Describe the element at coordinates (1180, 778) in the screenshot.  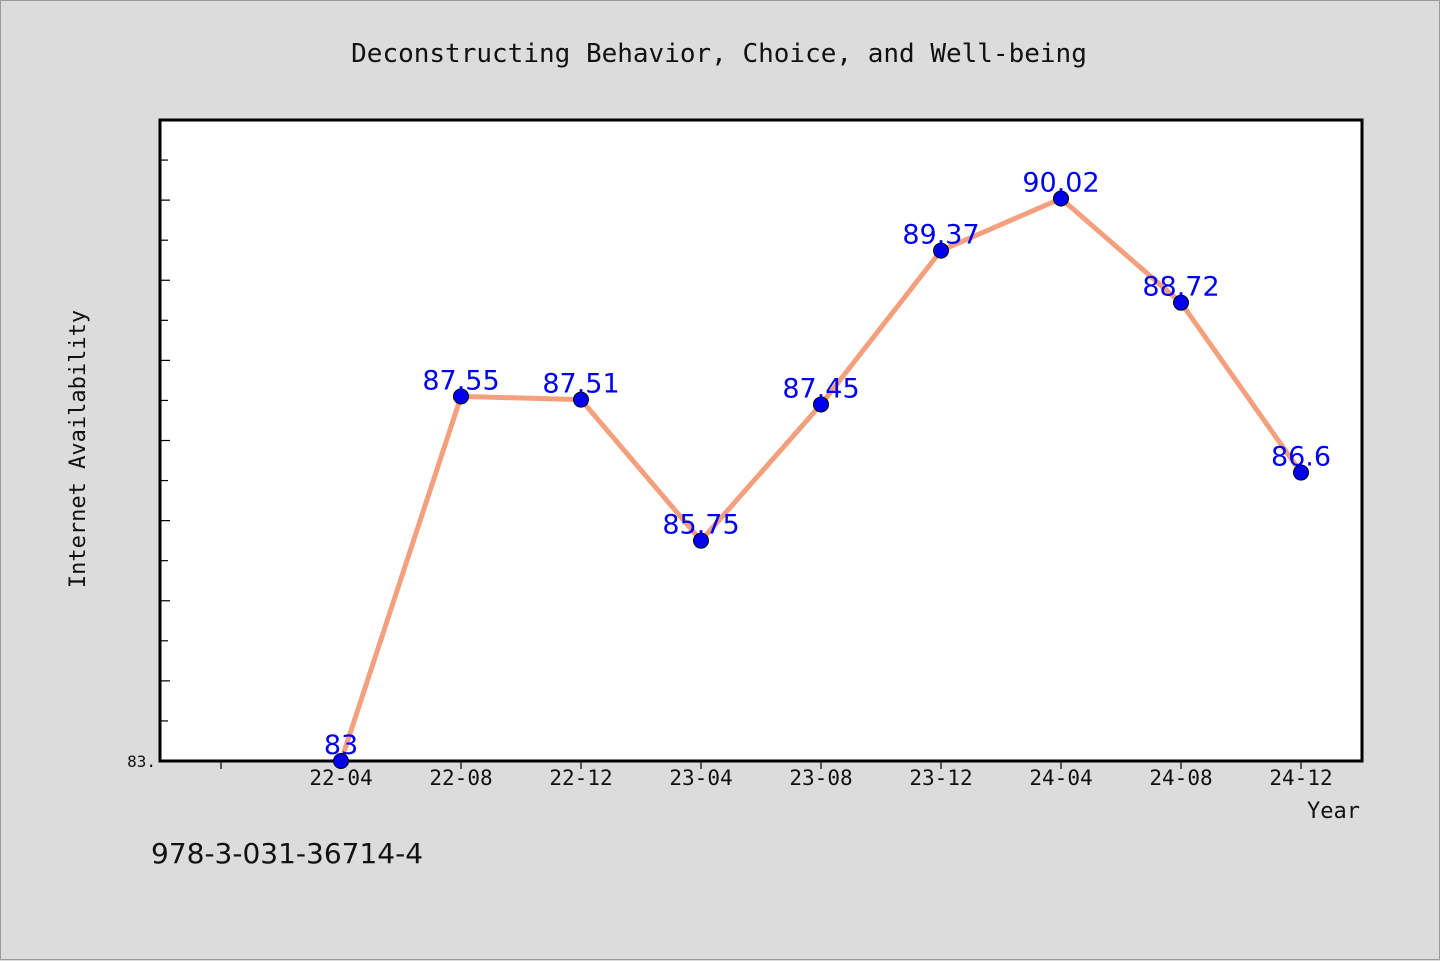
I see `x-tick-label: 24-08` at that location.